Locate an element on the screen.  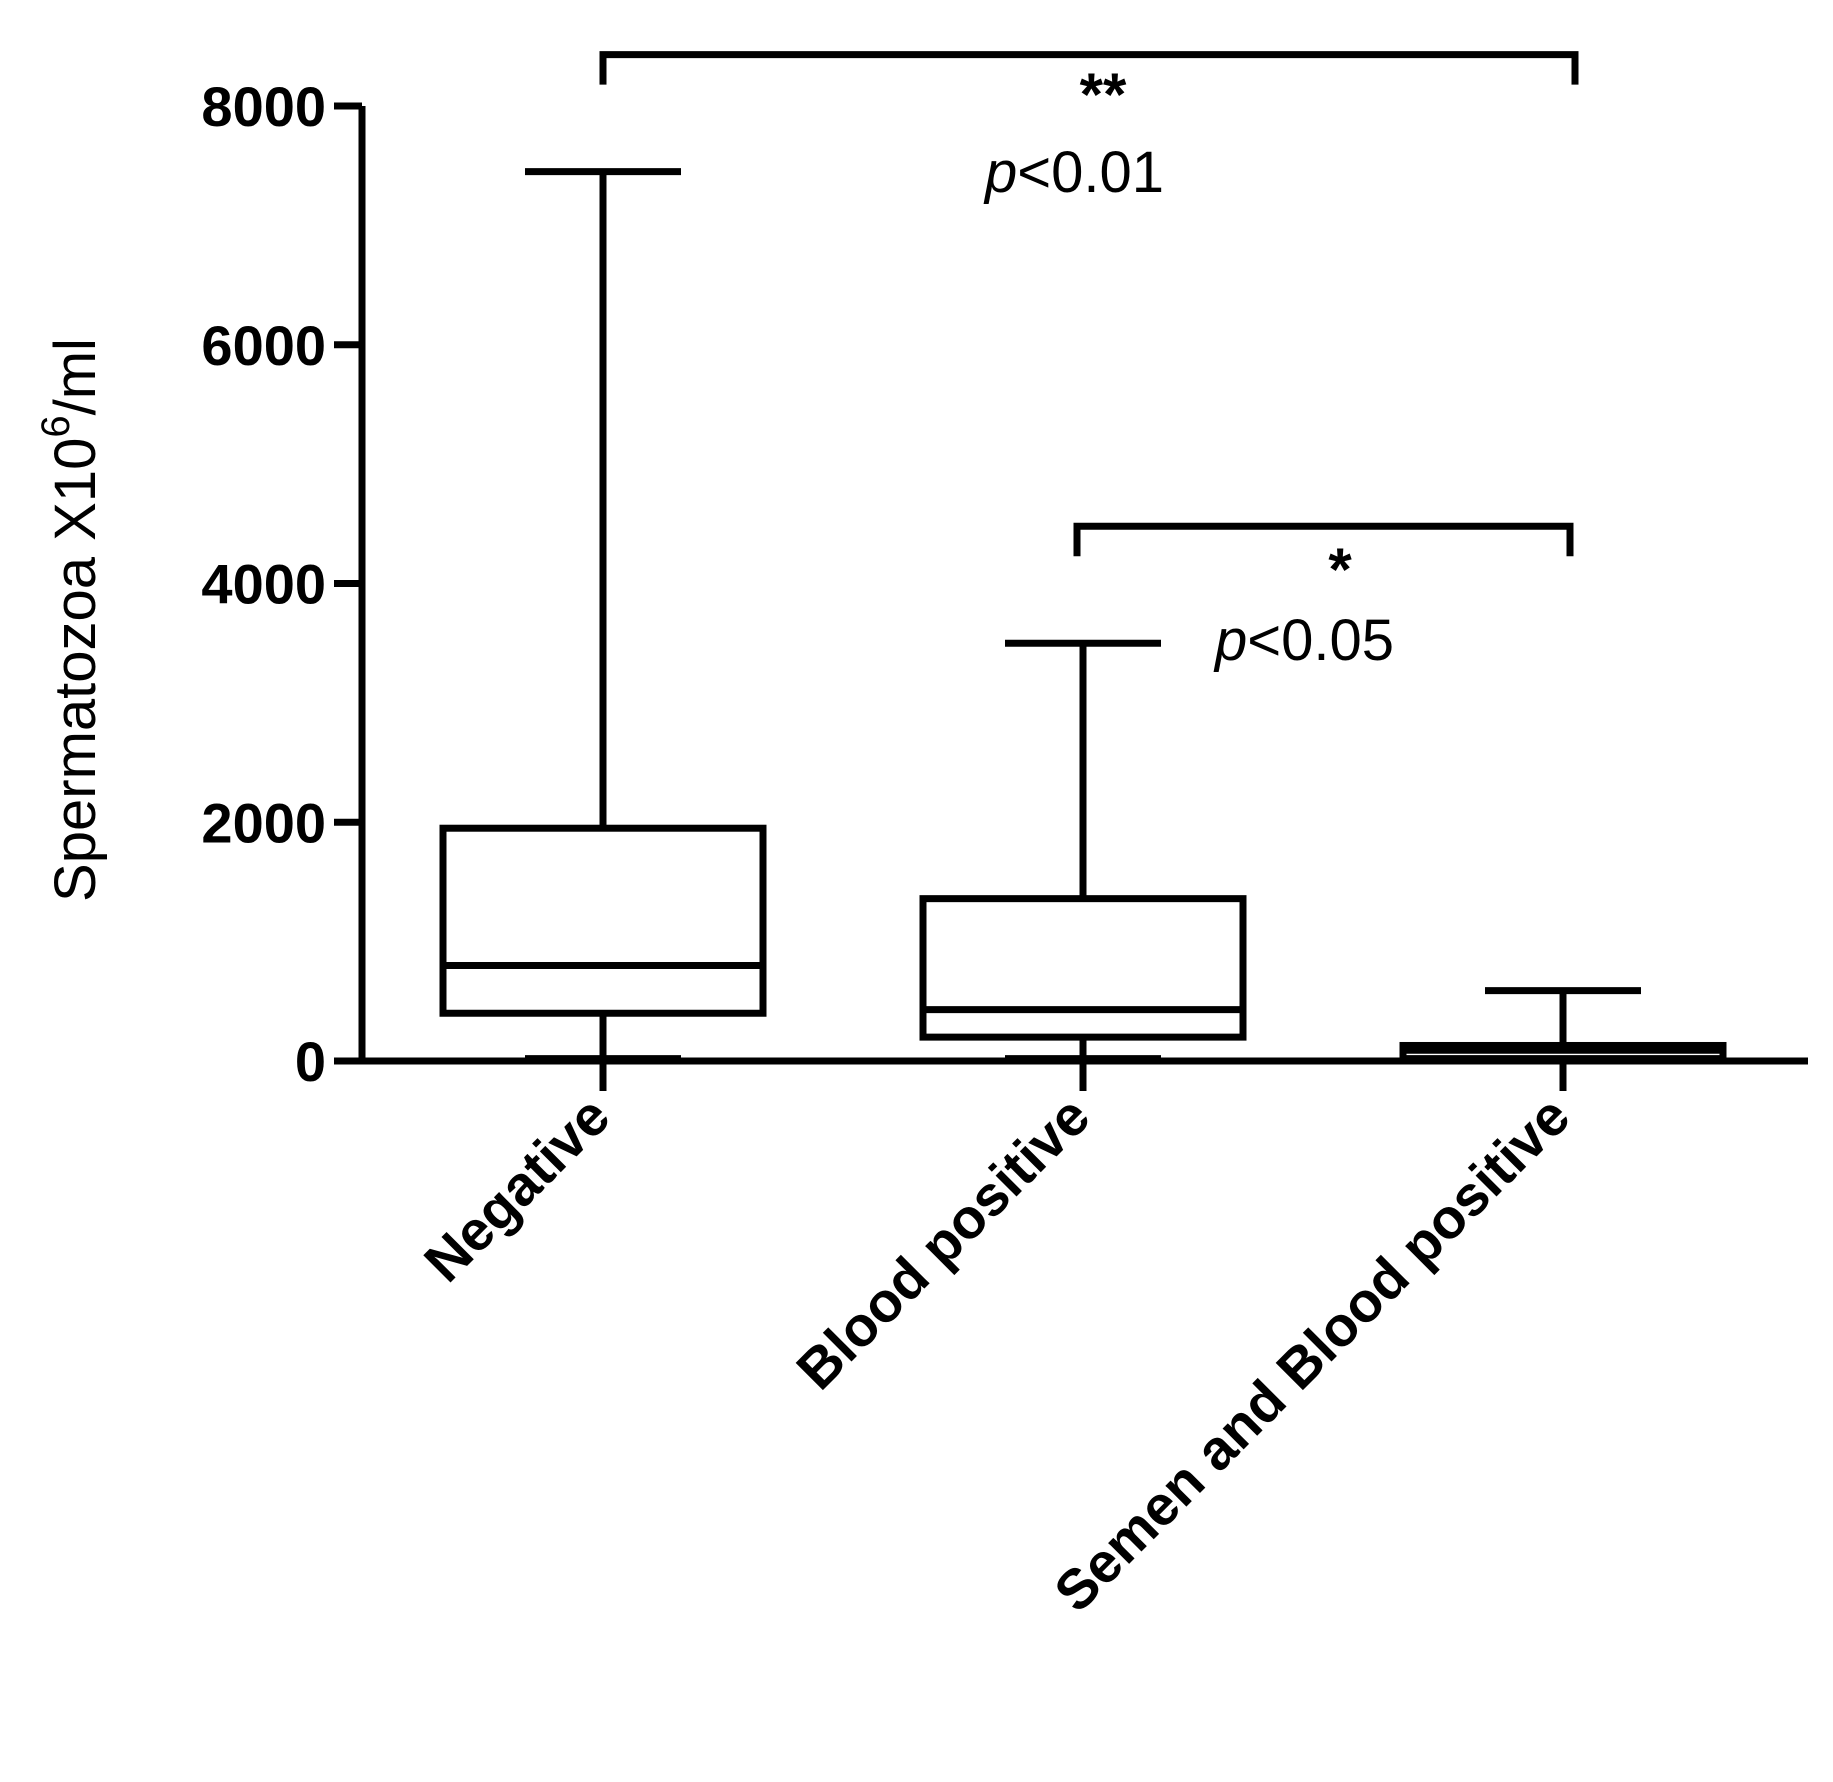
y-axis-label-suffix: /ml is located at coordinates (75, 376).